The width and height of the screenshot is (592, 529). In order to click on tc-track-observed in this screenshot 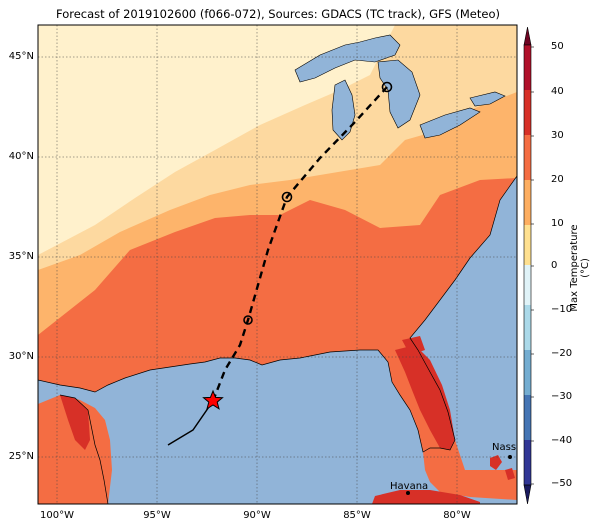, I will do `click(190, 423)`.